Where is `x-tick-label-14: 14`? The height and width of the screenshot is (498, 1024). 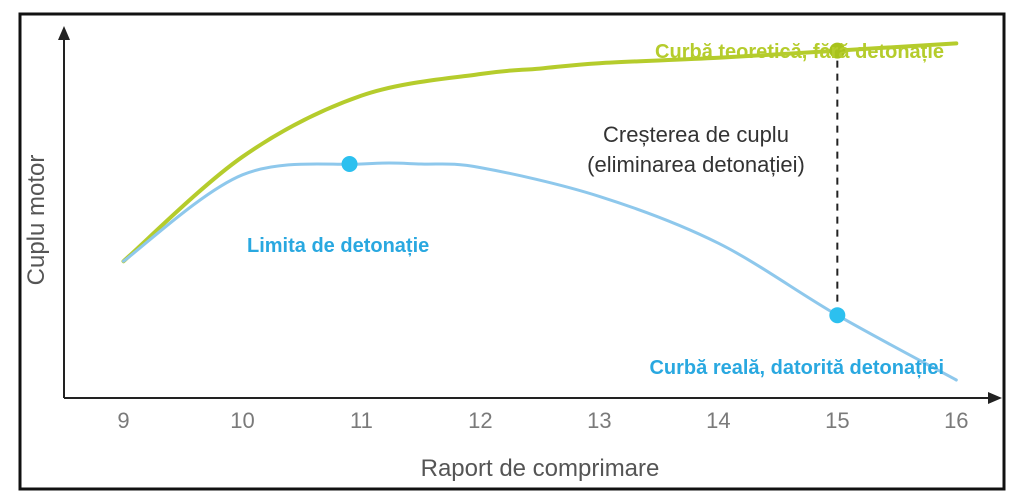
x-tick-label-14: 14 is located at coordinates (718, 420).